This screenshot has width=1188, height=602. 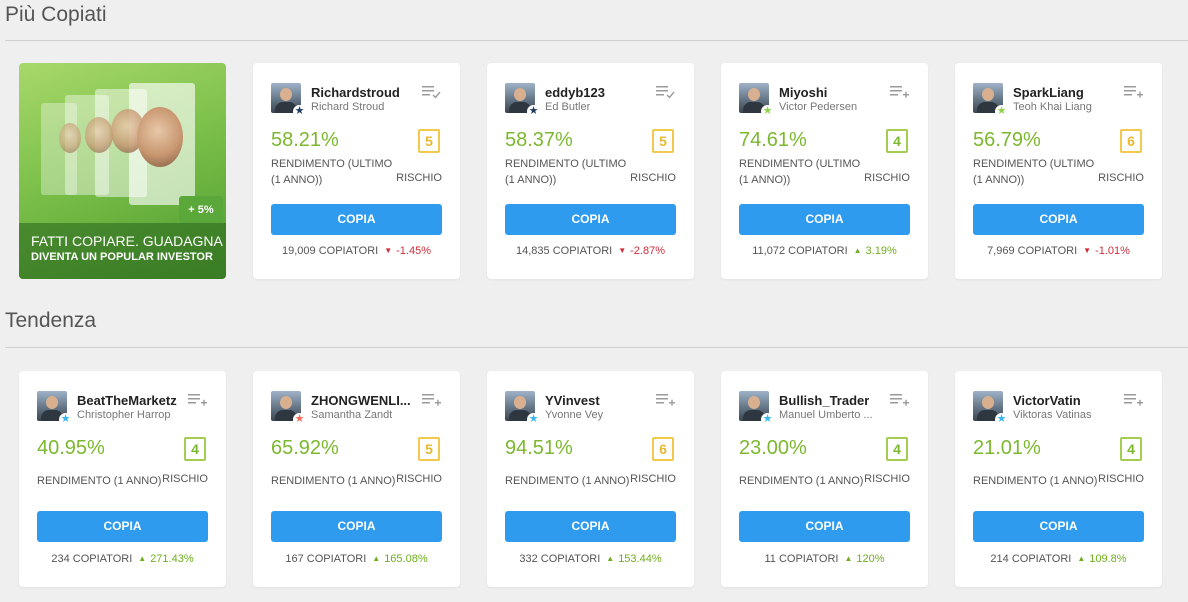 I want to click on copiers-count: 214 COPIATORI, so click(x=1031, y=559).